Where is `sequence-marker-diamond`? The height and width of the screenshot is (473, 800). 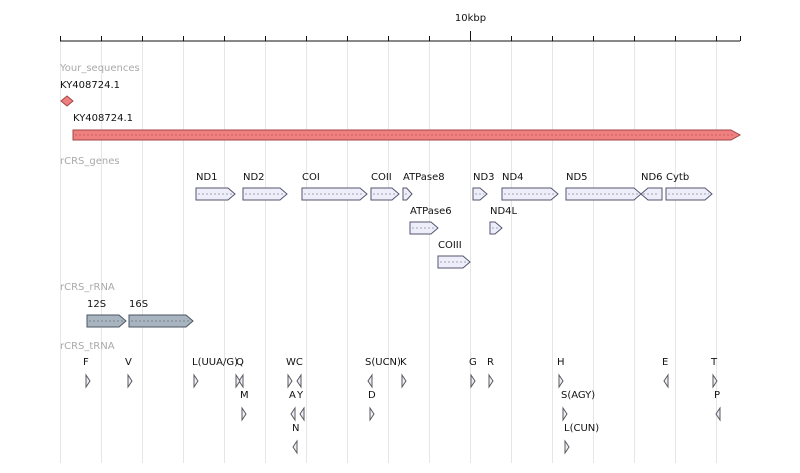 sequence-marker-diamond is located at coordinates (67, 101).